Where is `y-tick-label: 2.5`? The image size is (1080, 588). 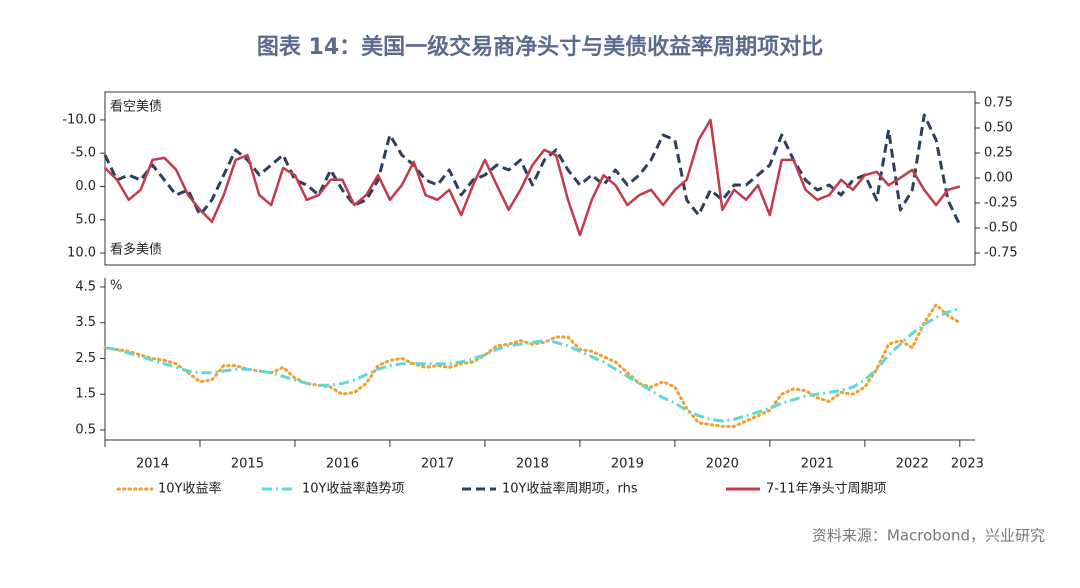
y-tick-label: 2.5 is located at coordinates (85, 358).